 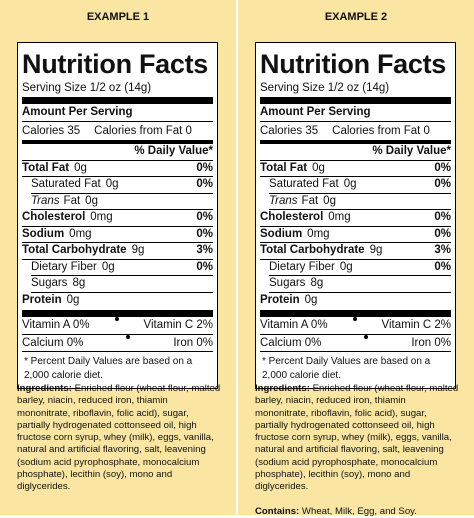 What do you see at coordinates (356, 17) in the screenshot?
I see `example-title: EXAMPLE 2` at bounding box center [356, 17].